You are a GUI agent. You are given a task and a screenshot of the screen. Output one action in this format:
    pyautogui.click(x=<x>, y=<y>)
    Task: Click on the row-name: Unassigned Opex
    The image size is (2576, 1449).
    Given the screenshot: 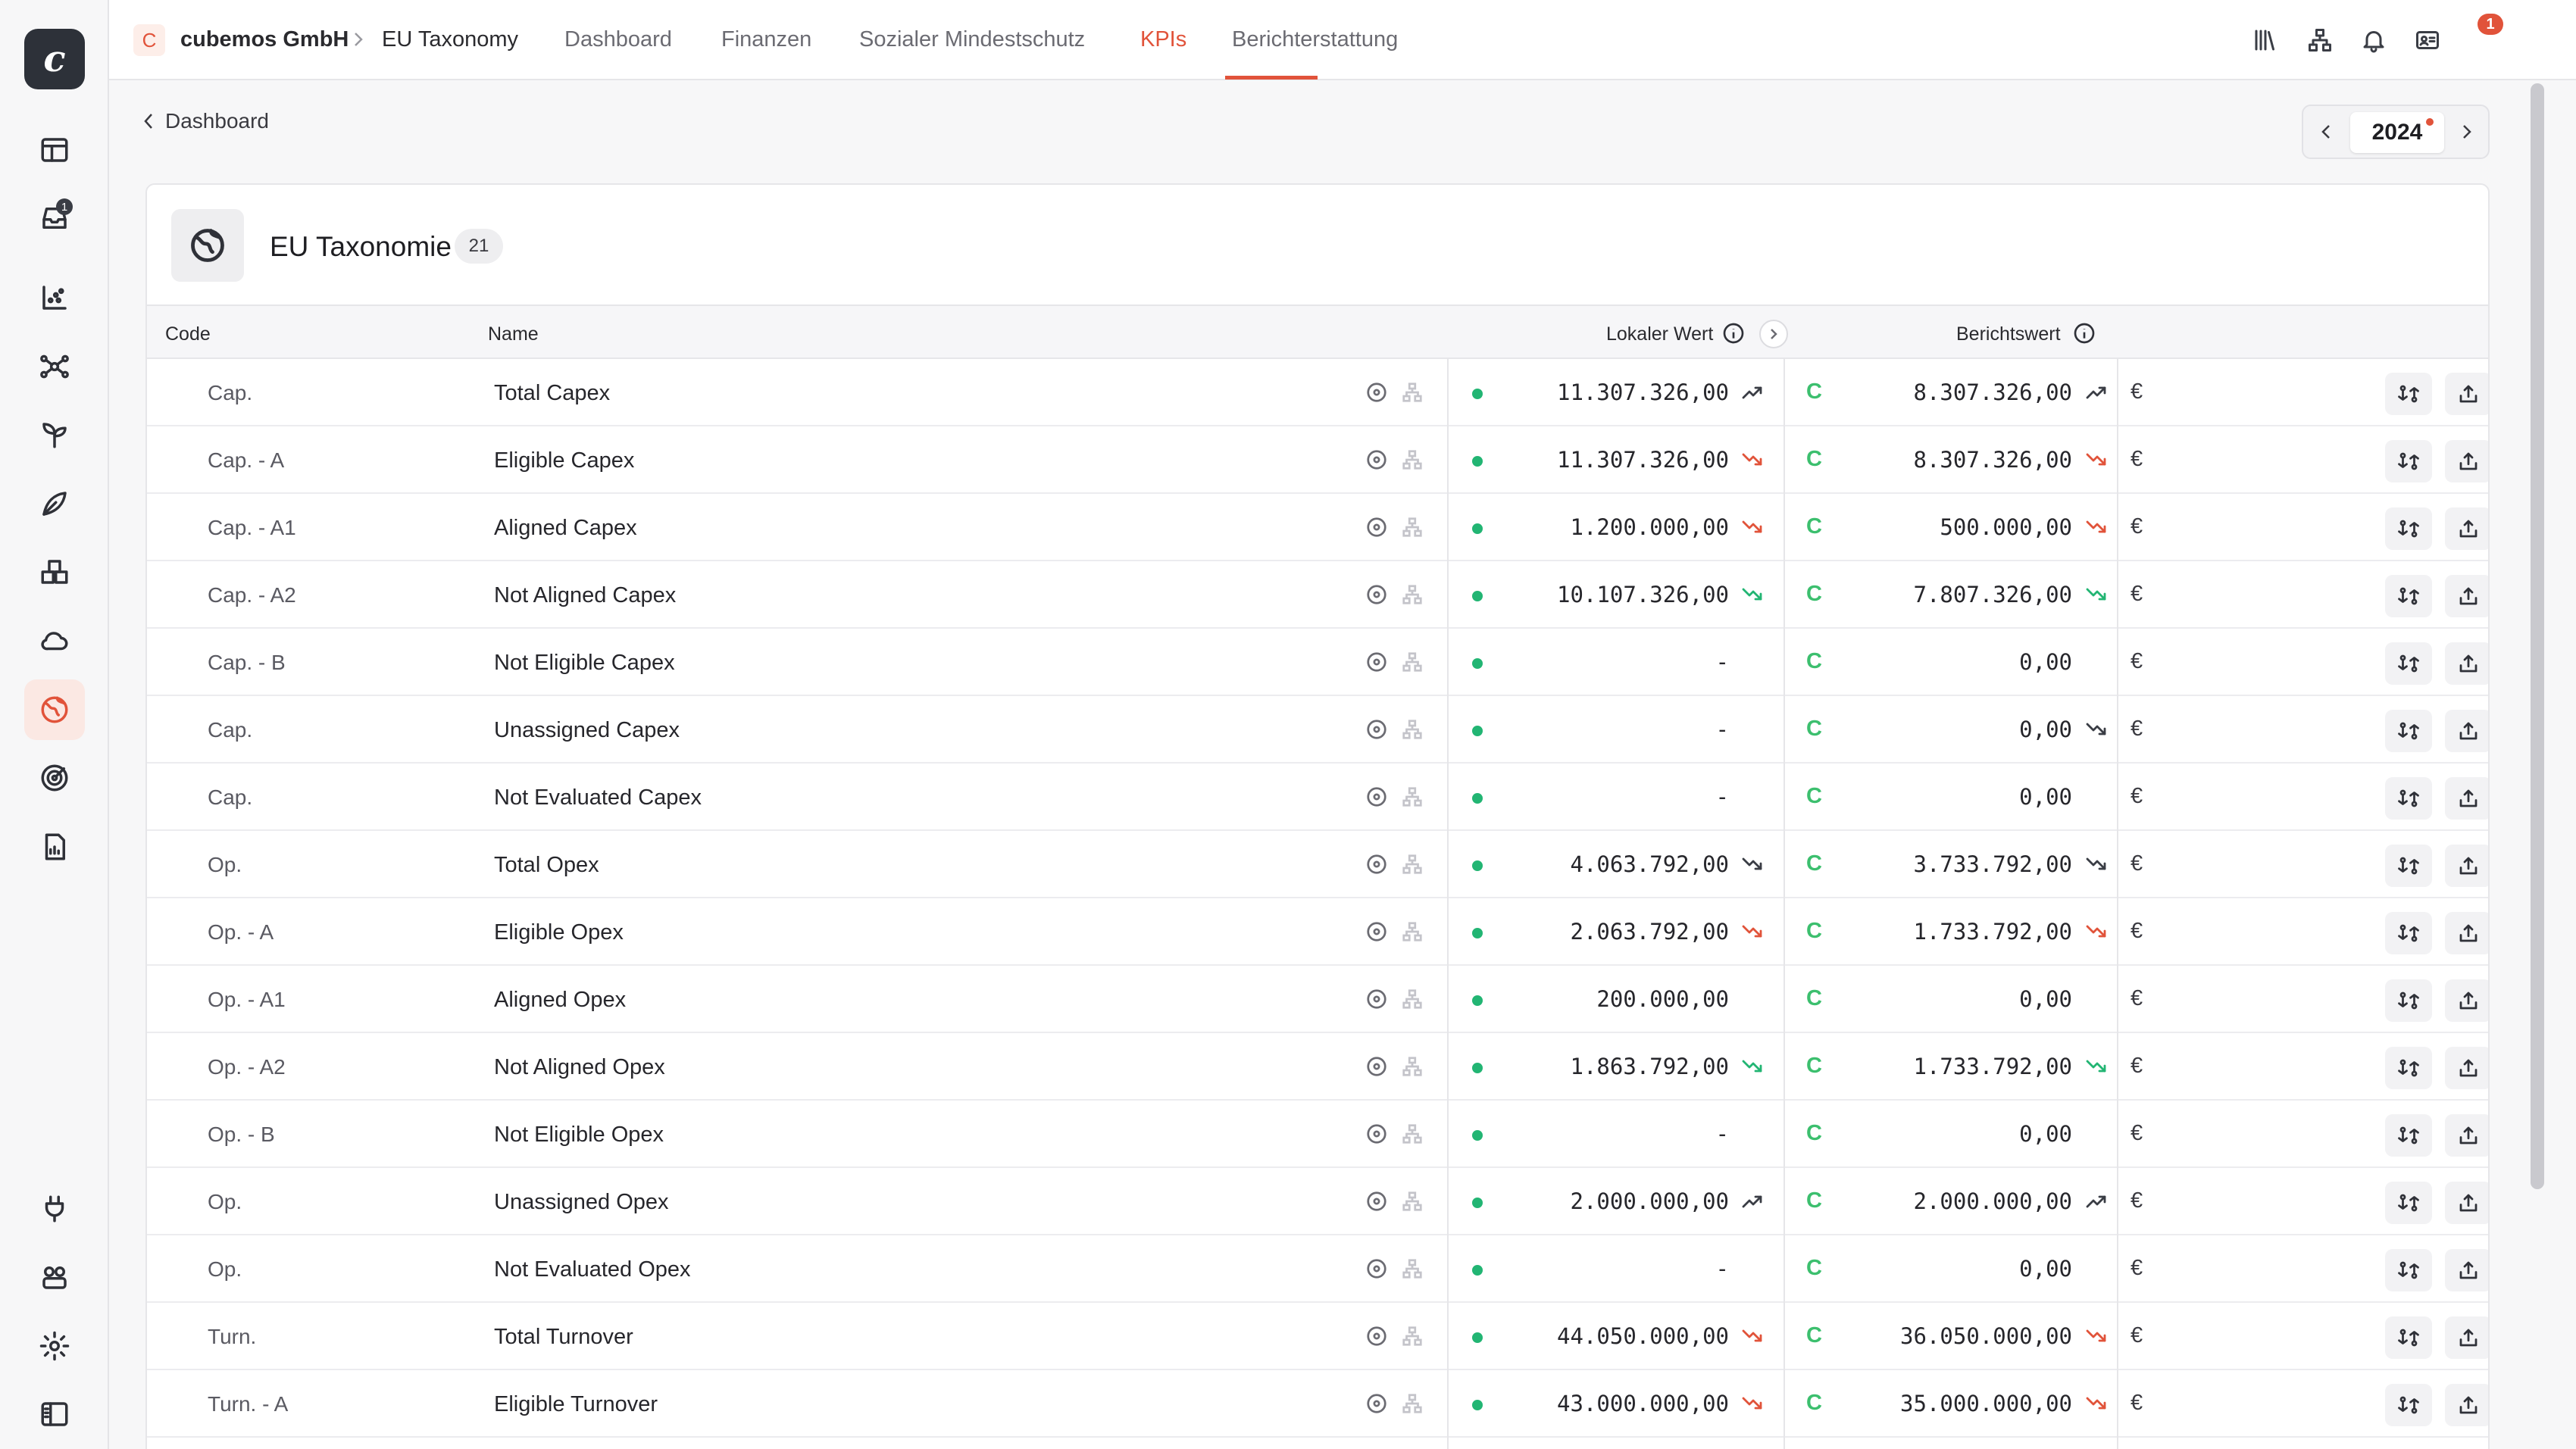 What is the action you would take?
    pyautogui.click(x=581, y=1202)
    